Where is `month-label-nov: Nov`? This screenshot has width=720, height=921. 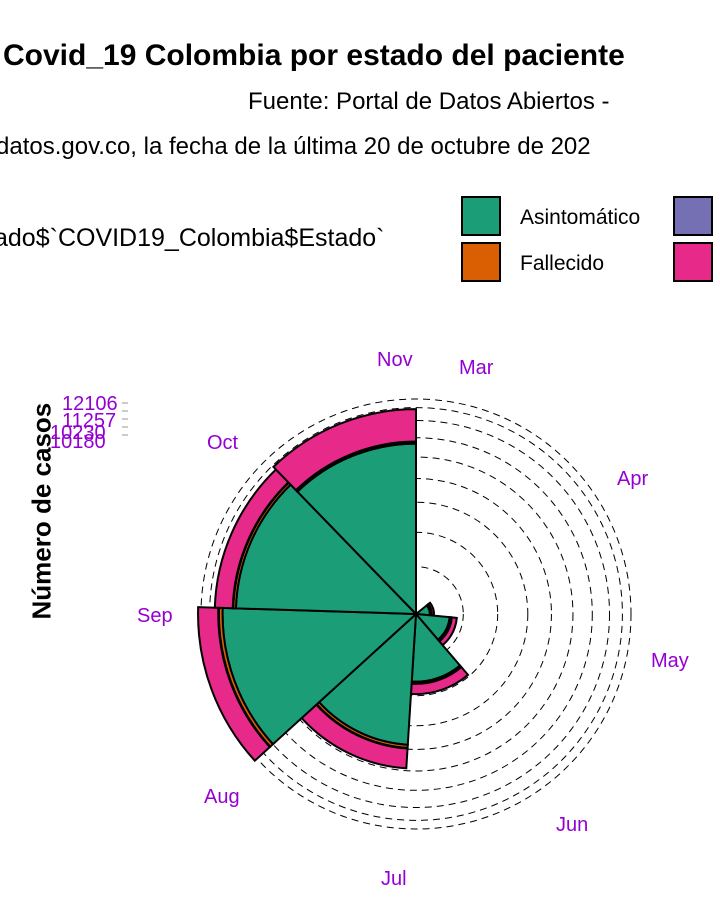 month-label-nov: Nov is located at coordinates (395, 360).